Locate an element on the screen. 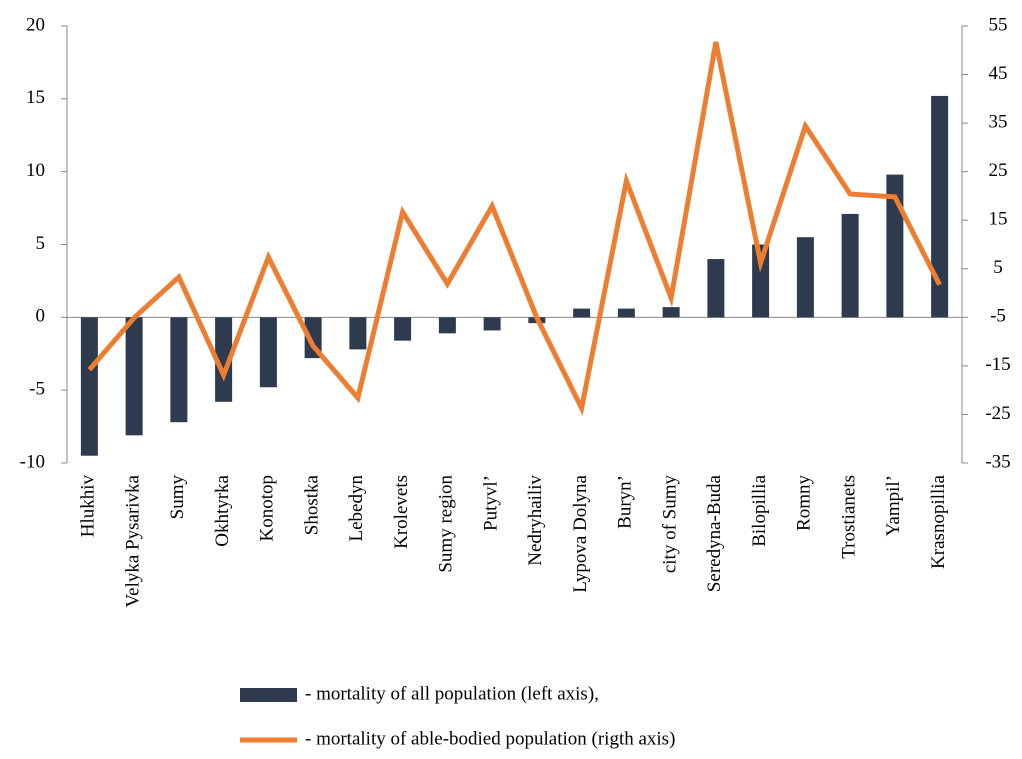 This screenshot has width=1022, height=759. x-tick-label: Sumy is located at coordinates (177, 497).